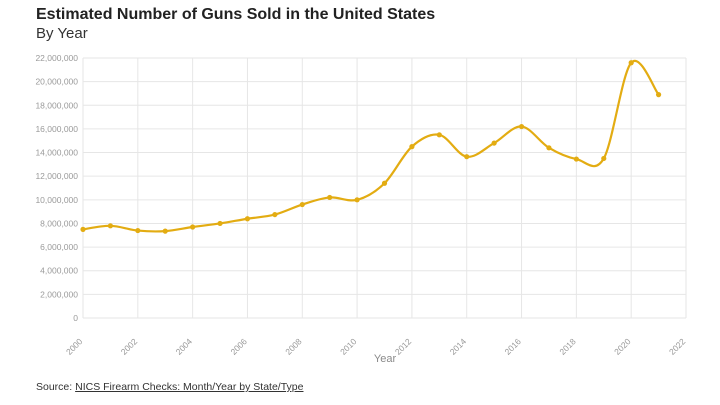  What do you see at coordinates (129, 346) in the screenshot?
I see `x-tick-label: 2002` at bounding box center [129, 346].